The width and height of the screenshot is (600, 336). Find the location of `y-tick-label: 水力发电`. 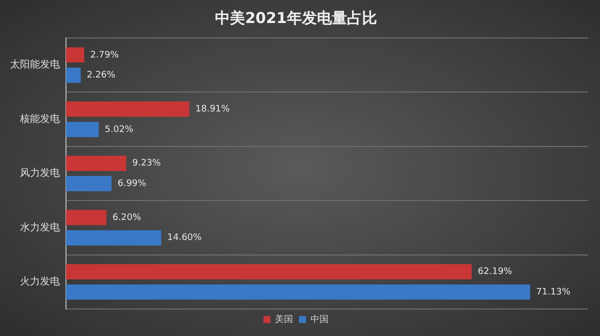

y-tick-label: 水力发电 is located at coordinates (40, 227).